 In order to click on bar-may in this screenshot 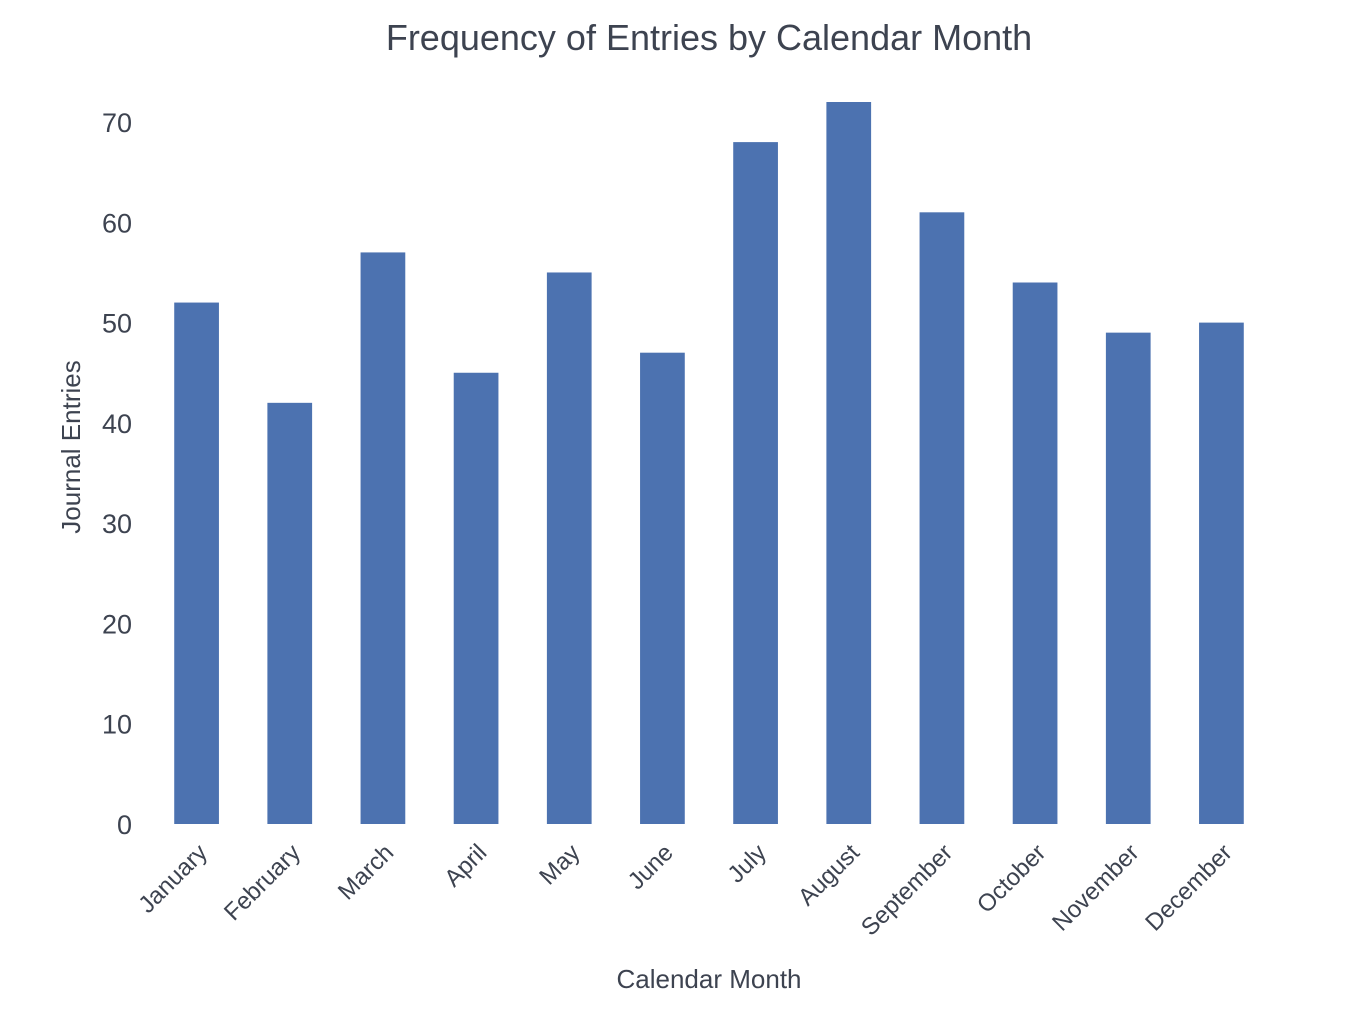, I will do `click(569, 548)`.